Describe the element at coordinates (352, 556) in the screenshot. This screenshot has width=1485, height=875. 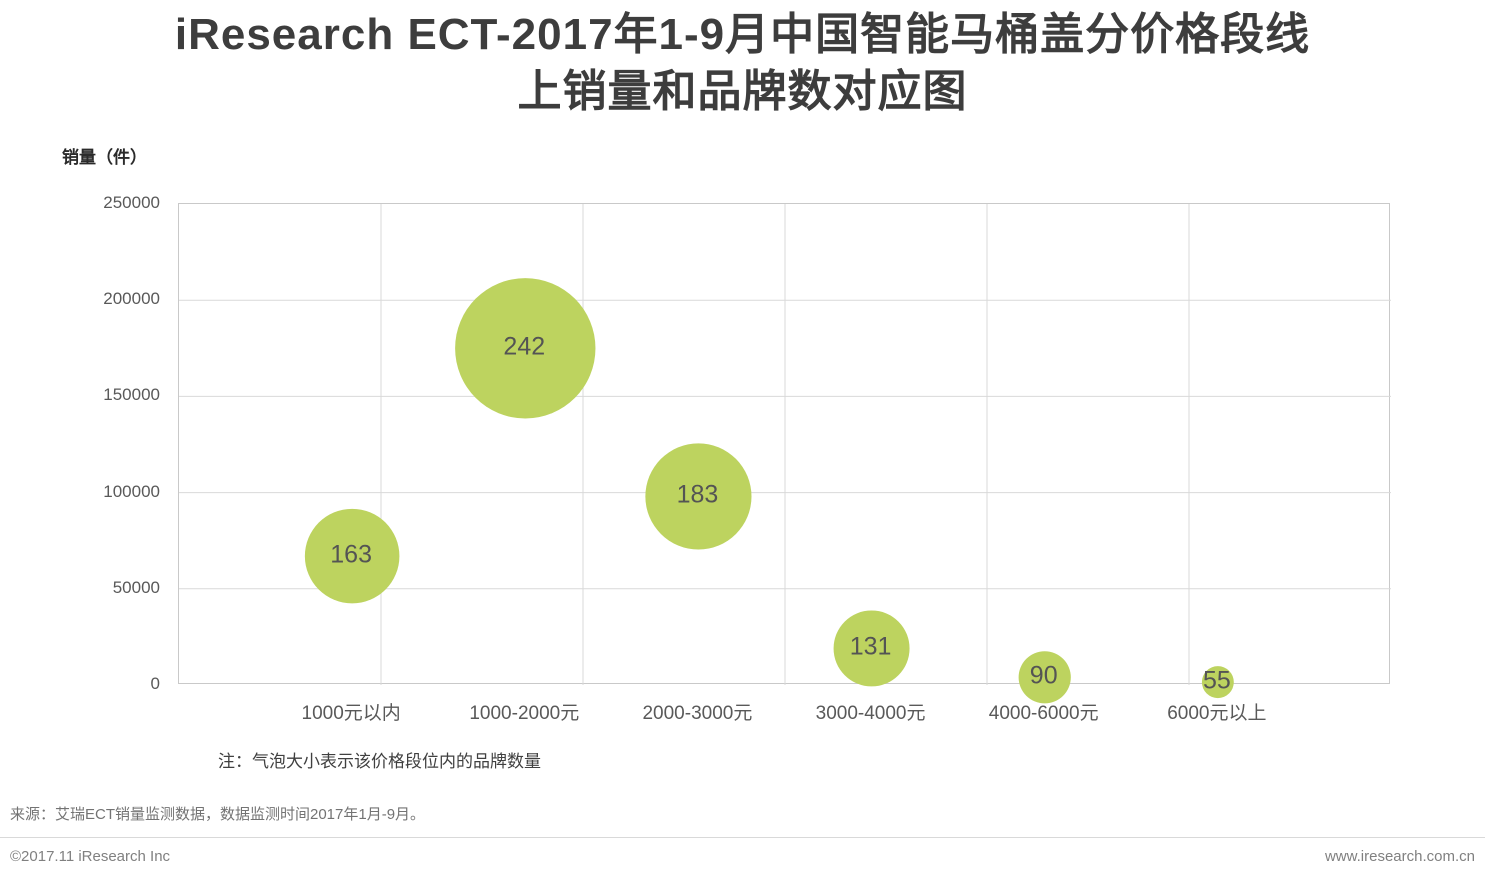
I see `bubble-1000元以内` at that location.